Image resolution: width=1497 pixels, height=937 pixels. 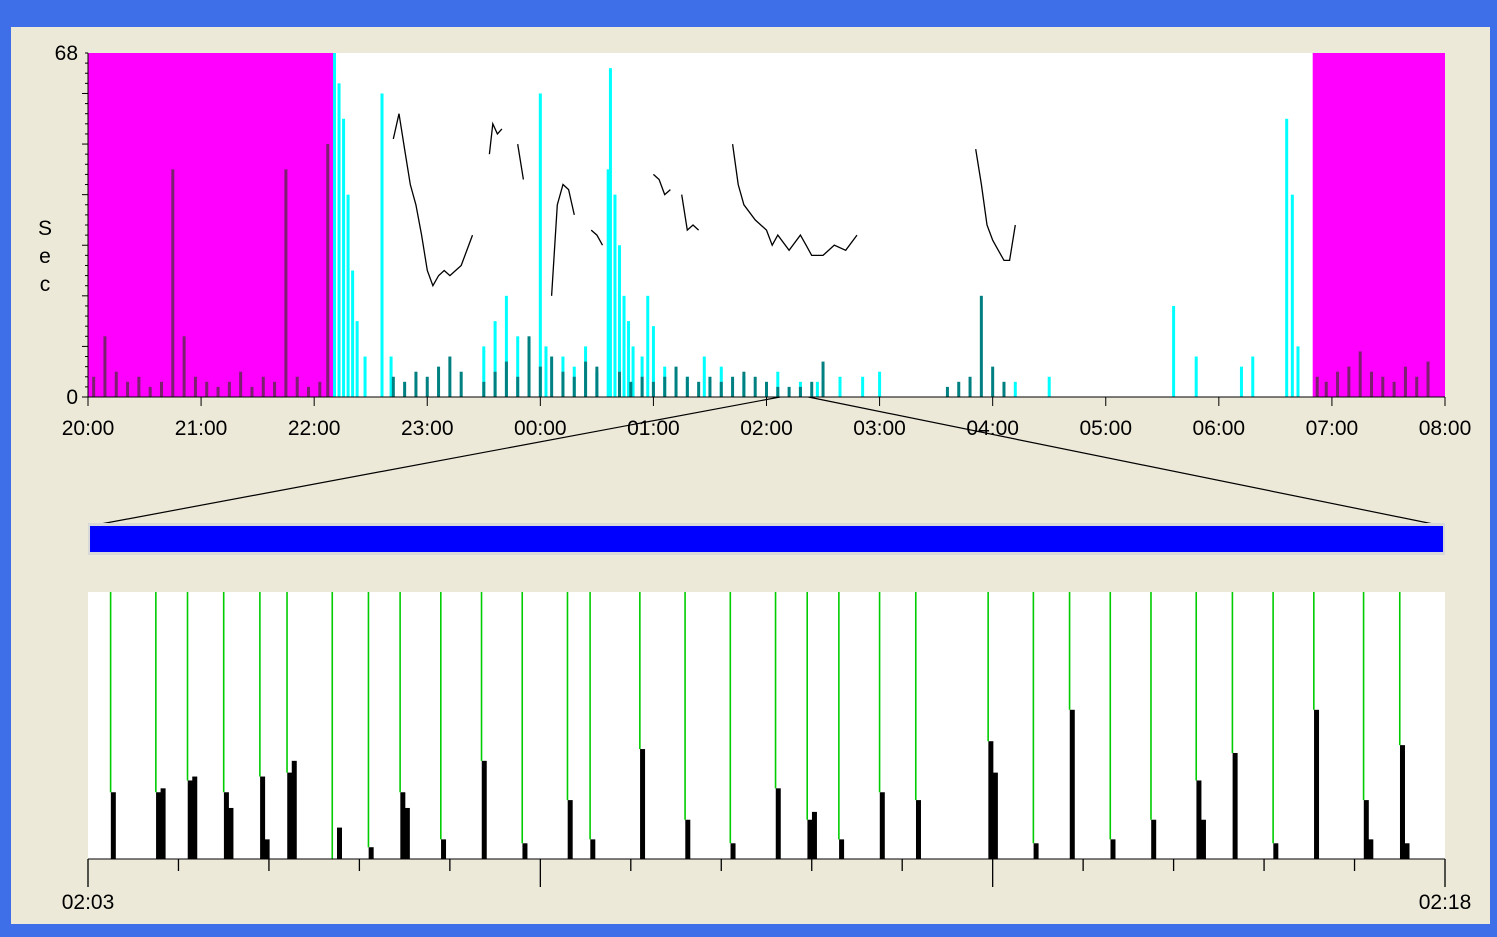 I want to click on zoom-connector-left, so click(x=435, y=461).